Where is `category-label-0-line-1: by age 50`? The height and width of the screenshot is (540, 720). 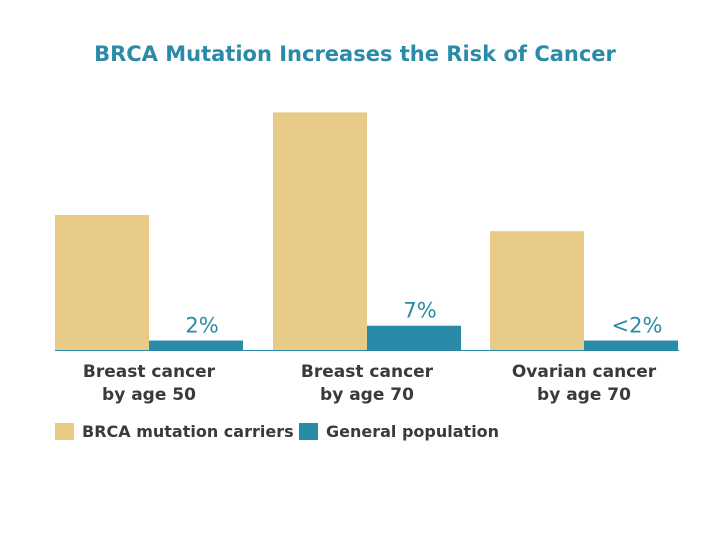 category-label-0-line-1: by age 50 is located at coordinates (149, 395).